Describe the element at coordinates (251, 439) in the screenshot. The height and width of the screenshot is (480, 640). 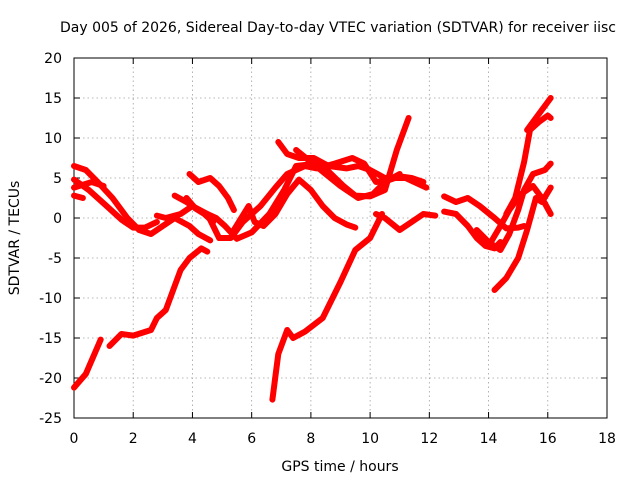
I see `x-tick-label: 6` at that location.